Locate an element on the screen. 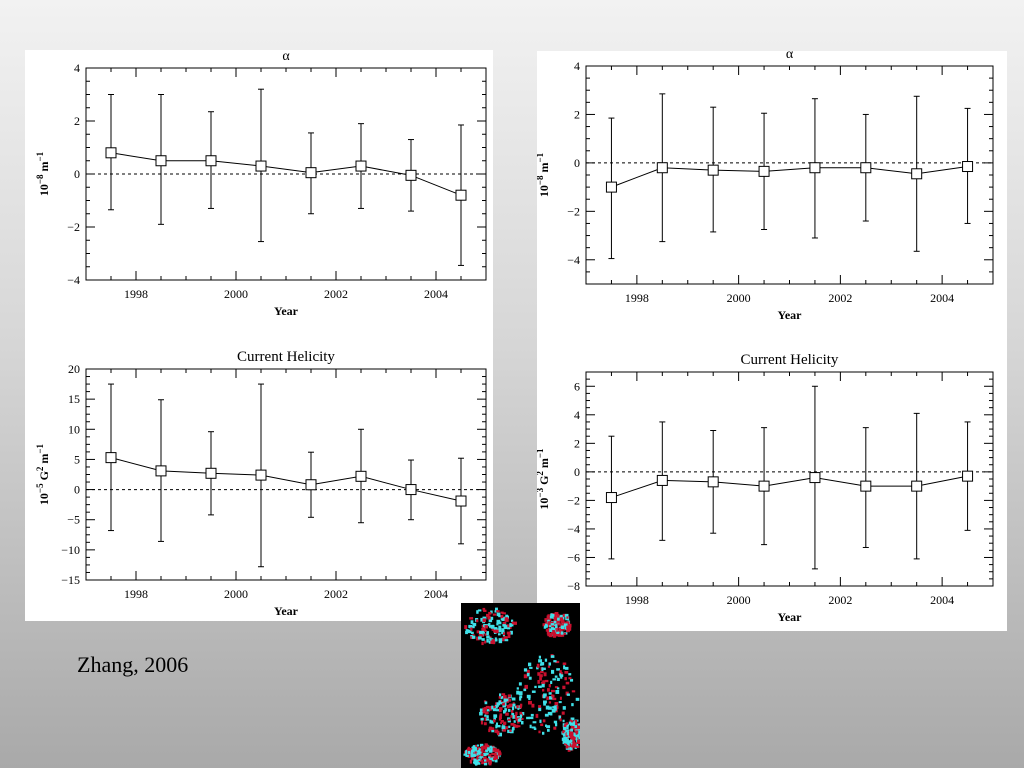  y-tick-label: −6 is located at coordinates (573, 557).